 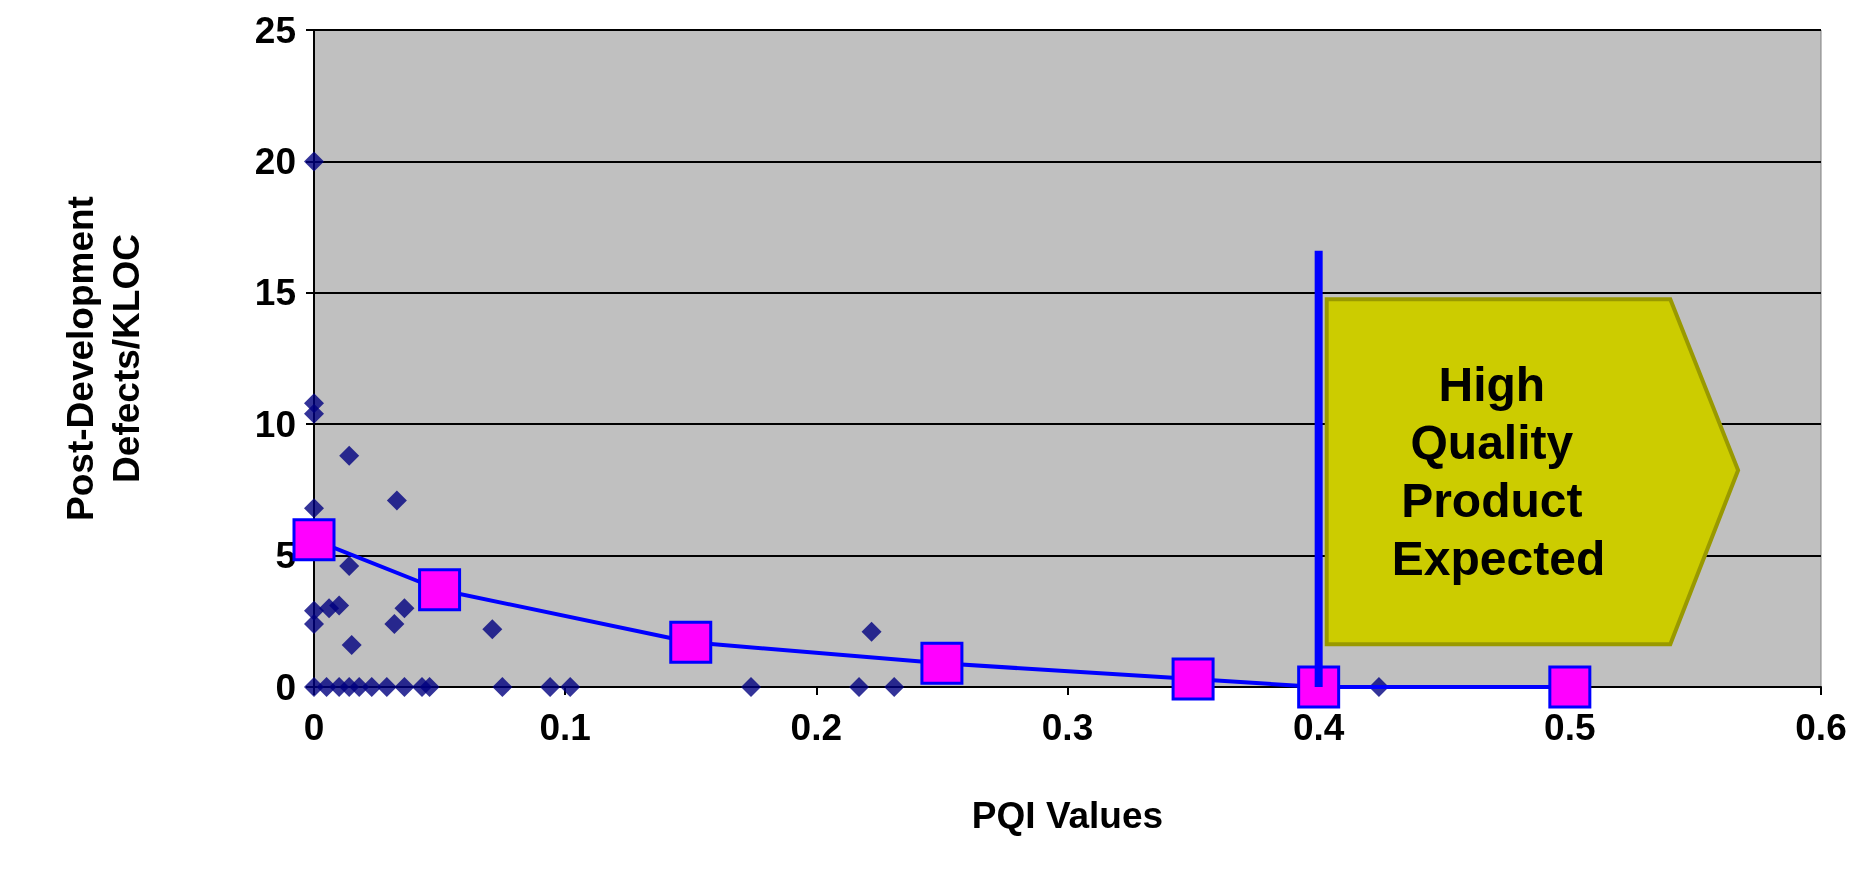 I want to click on x-tick-label: 0.4, so click(x=1318, y=727).